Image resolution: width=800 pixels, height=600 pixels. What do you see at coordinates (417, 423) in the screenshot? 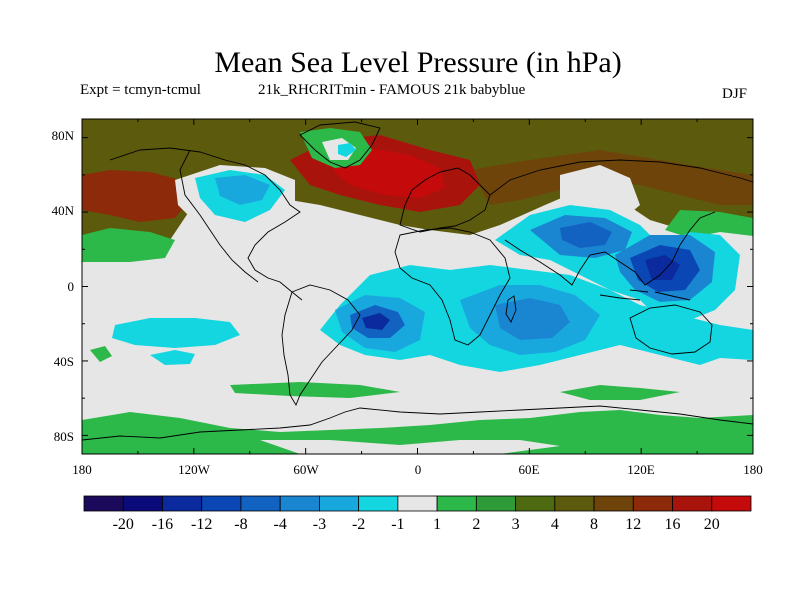
I see `coast-antarctica` at bounding box center [417, 423].